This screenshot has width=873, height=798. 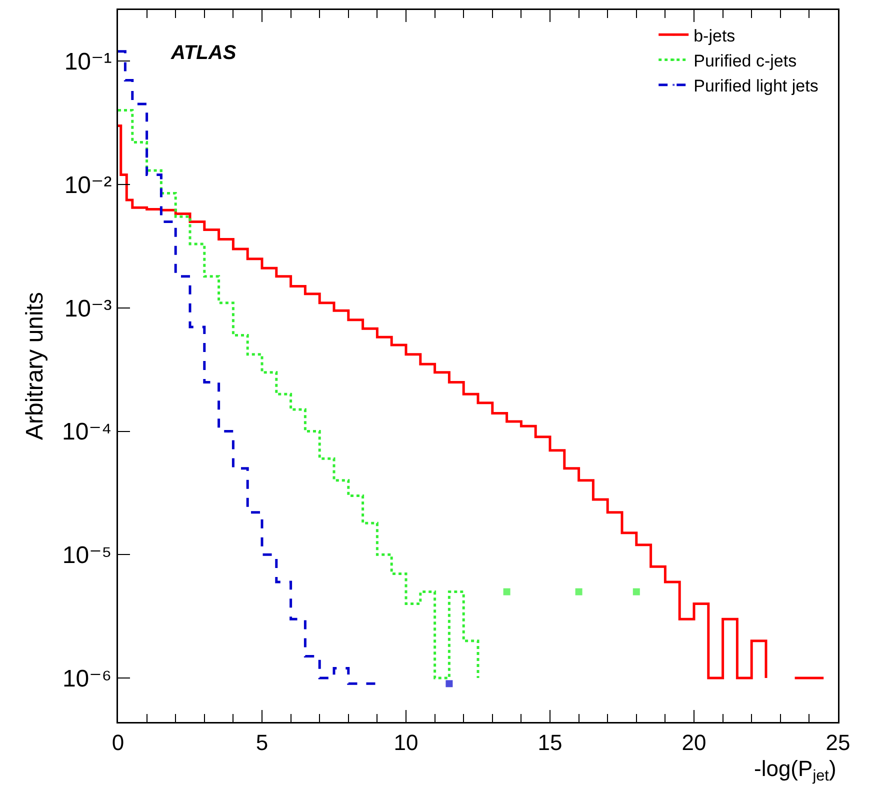 I want to click on y-tick-label: 10⁻⁴, so click(x=87, y=432).